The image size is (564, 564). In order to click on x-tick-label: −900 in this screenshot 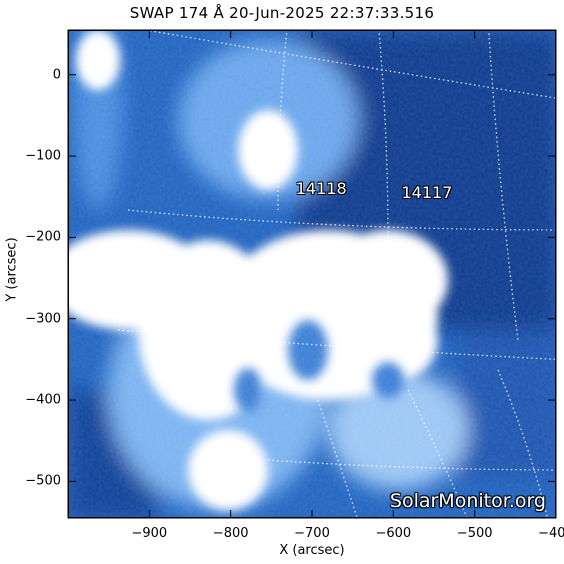, I will do `click(149, 533)`.